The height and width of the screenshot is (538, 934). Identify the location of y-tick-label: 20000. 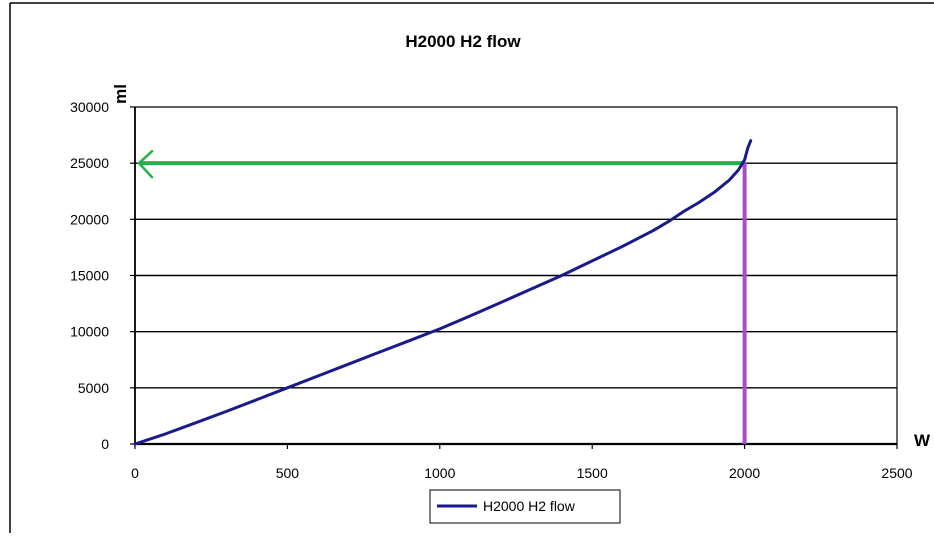
(89, 219).